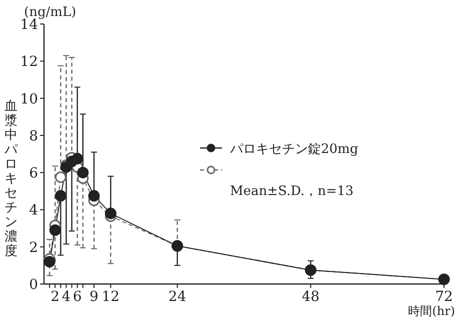 The width and height of the screenshot is (459, 320). What do you see at coordinates (55, 297) in the screenshot?
I see `x-tick-label: 2` at bounding box center [55, 297].